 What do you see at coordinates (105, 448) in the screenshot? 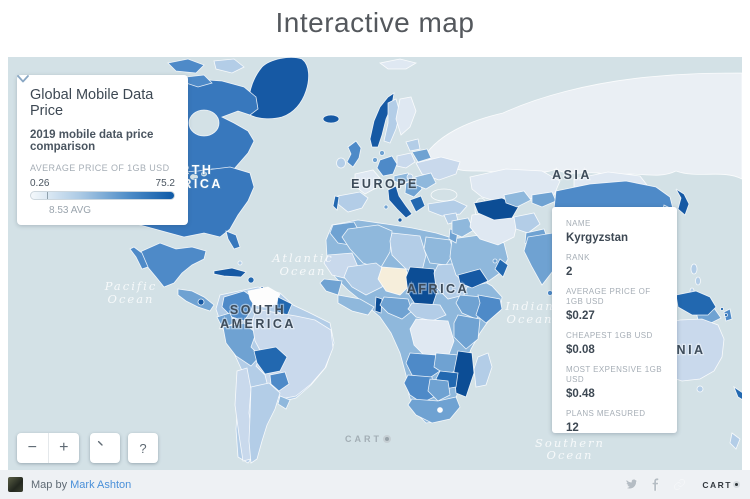
I see `search-button` at bounding box center [105, 448].